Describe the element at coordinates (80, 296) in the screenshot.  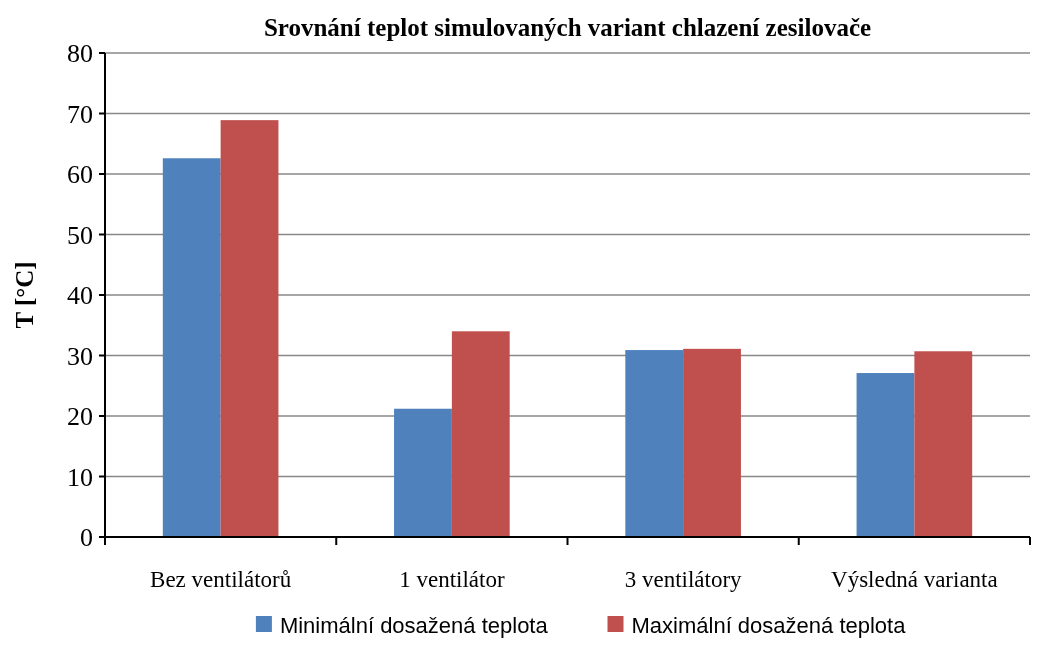
I see `y-tick-label: 40` at that location.